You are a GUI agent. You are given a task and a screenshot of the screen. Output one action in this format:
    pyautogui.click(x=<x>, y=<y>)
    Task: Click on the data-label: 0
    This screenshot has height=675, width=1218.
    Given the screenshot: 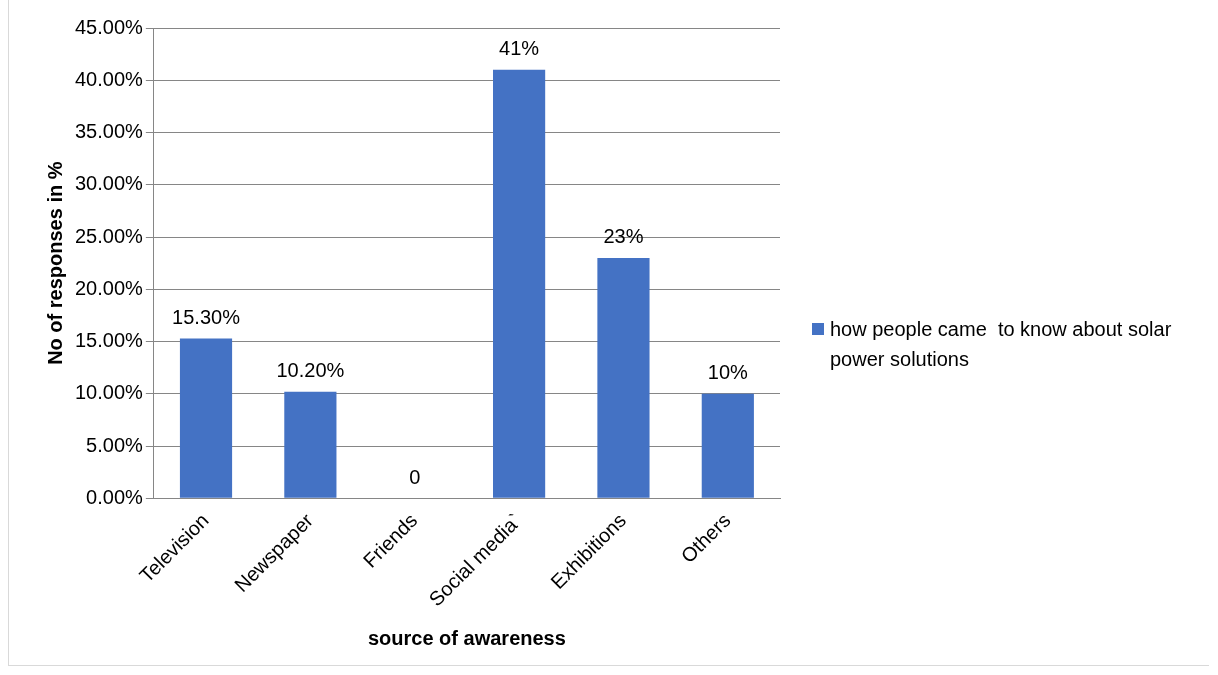 What is the action you would take?
    pyautogui.click(x=415, y=476)
    